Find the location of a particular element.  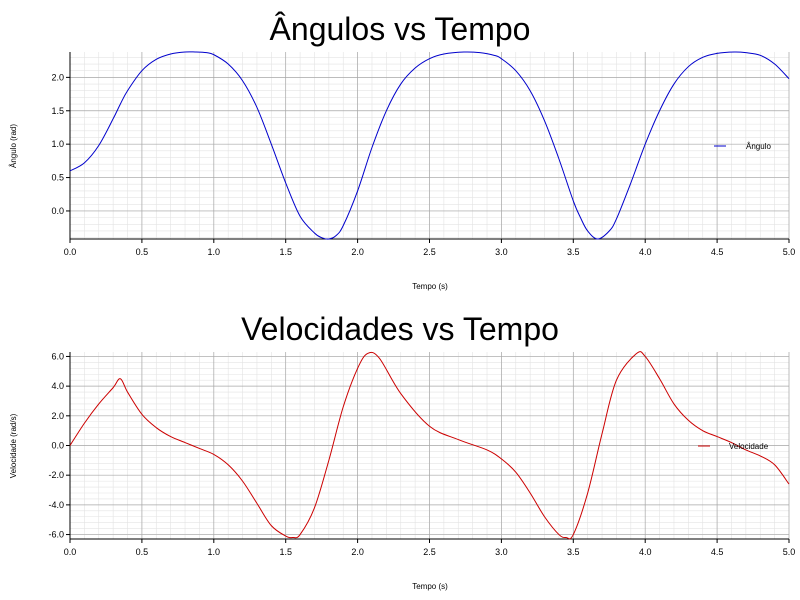

chart1-xtick-label: 2.0 is located at coordinates (357, 252).